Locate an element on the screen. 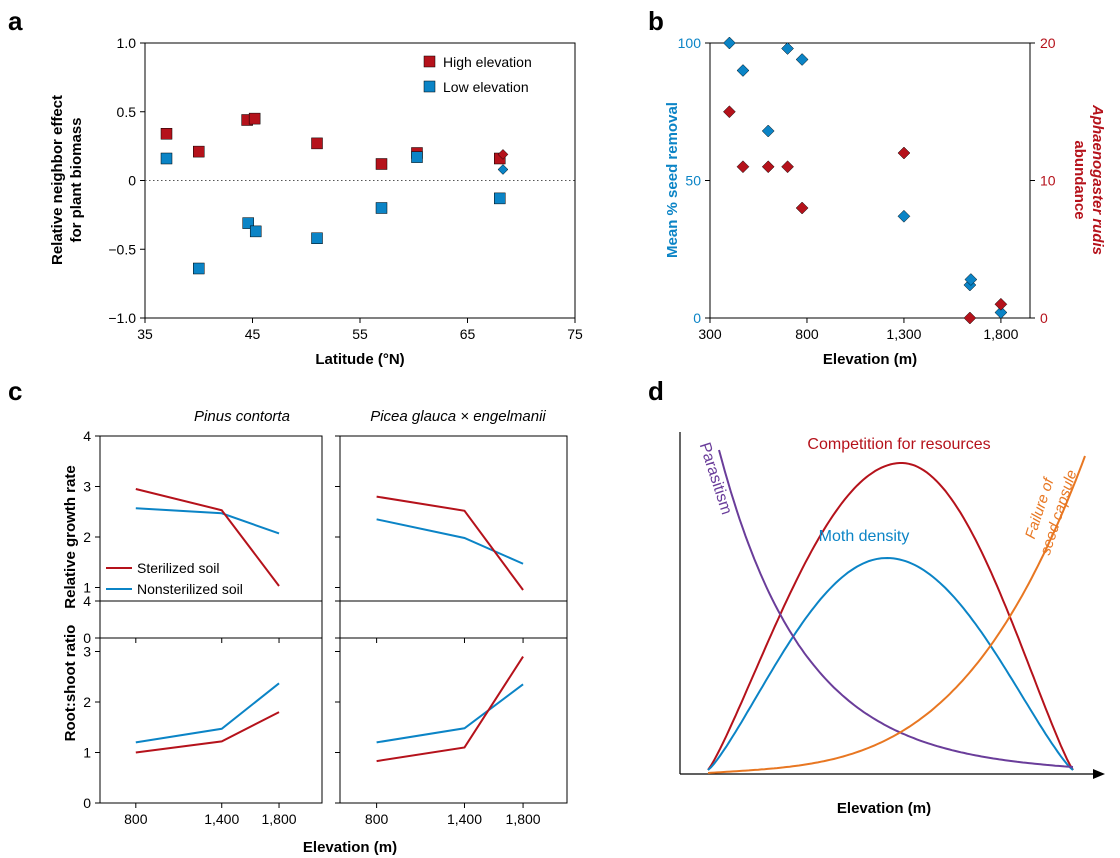 The height and width of the screenshot is (858, 1120). curve-moth-density is located at coordinates (890, 663).